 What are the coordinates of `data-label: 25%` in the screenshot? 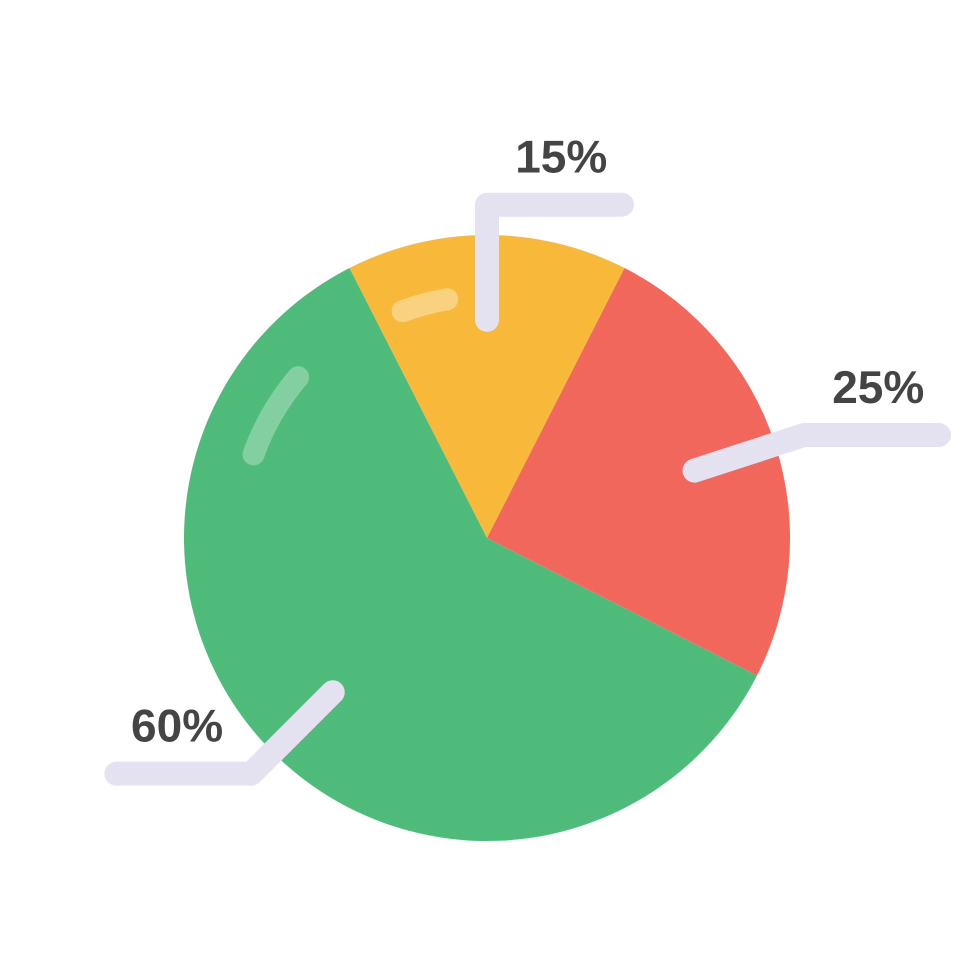 It's located at (878, 387).